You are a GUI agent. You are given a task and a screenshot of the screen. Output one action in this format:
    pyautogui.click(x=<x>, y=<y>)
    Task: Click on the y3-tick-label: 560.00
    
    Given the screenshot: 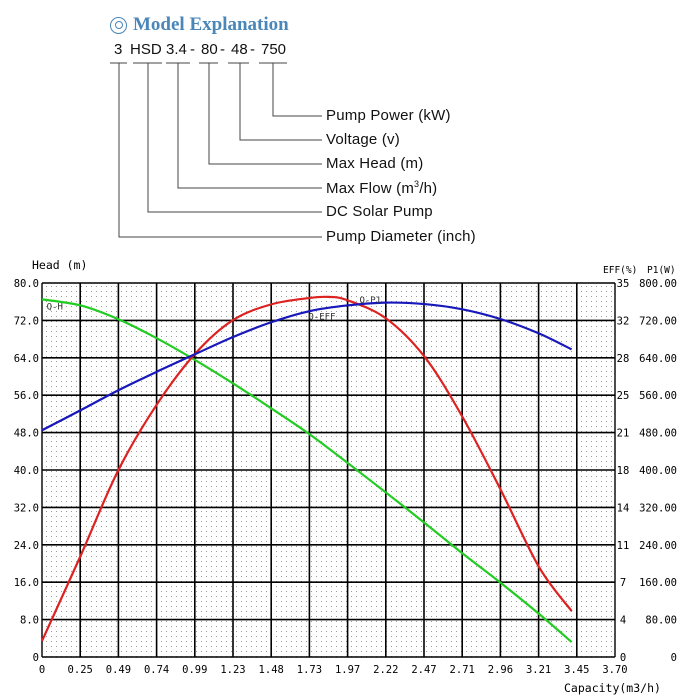 What is the action you would take?
    pyautogui.click(x=658, y=396)
    